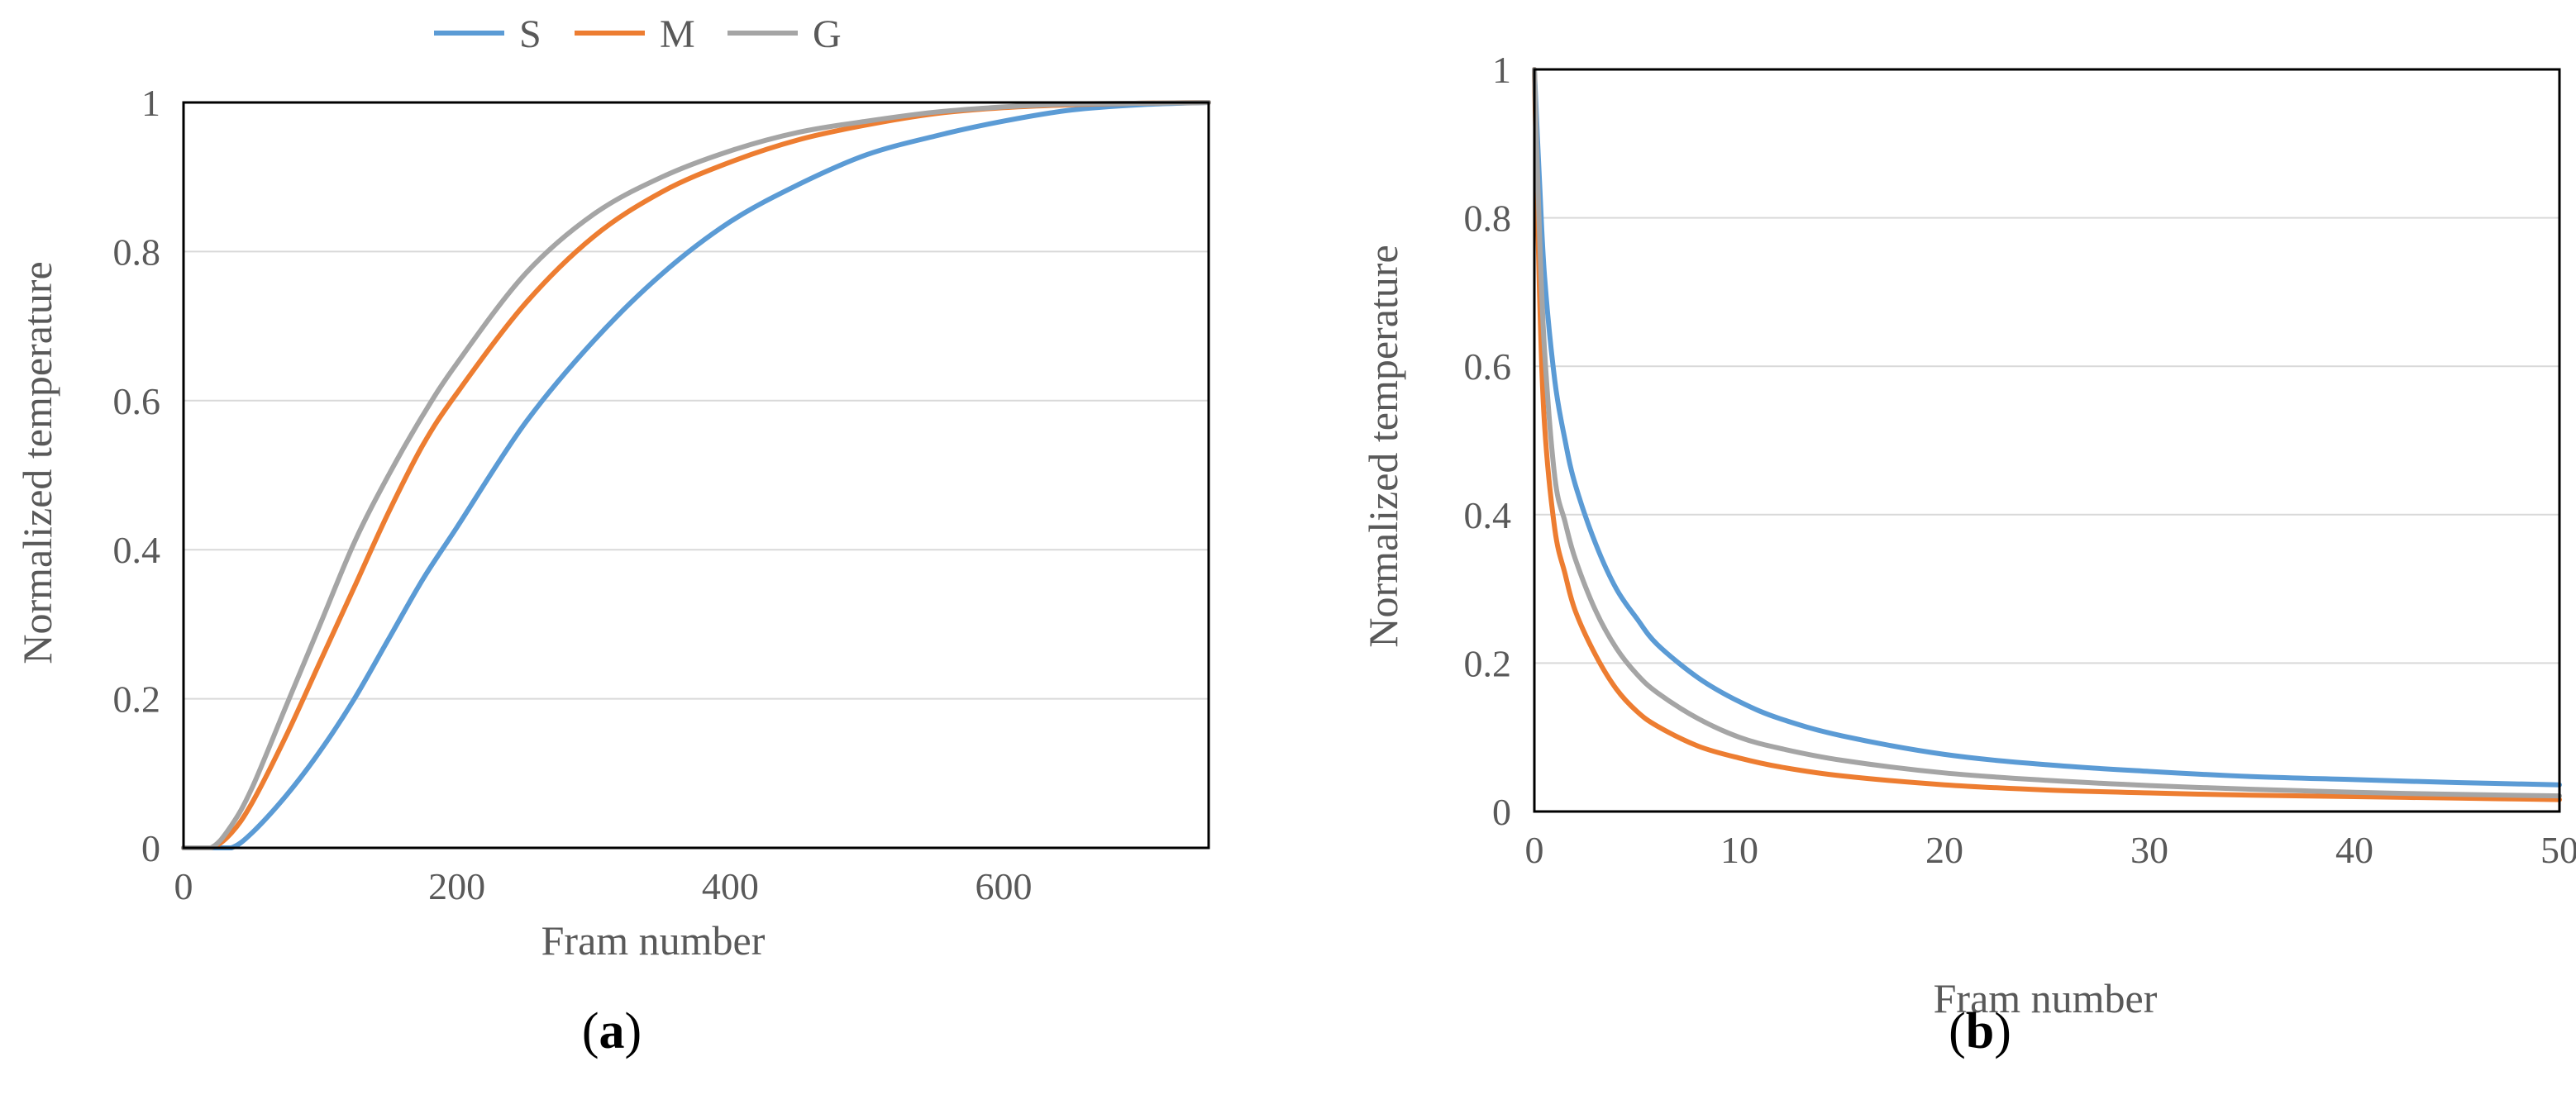 The height and width of the screenshot is (1109, 2576). Describe the element at coordinates (2558, 850) in the screenshot. I see `x-tick-label-b-5: 50` at that location.